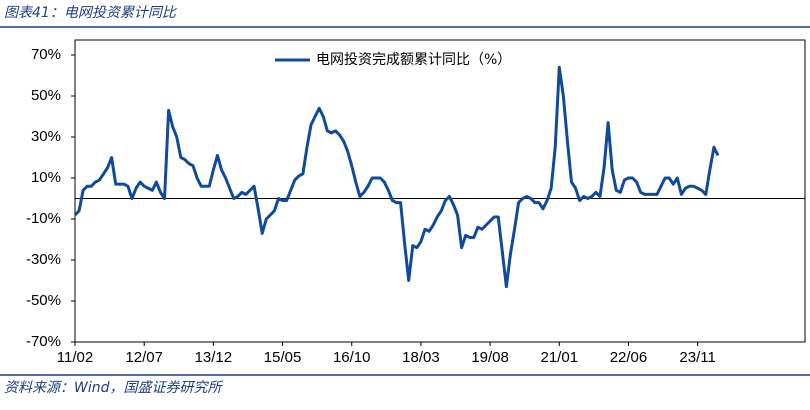 The height and width of the screenshot is (410, 810). What do you see at coordinates (113, 388) in the screenshot?
I see `source-note: 资料来源：Wind，国盛证券研究所` at bounding box center [113, 388].